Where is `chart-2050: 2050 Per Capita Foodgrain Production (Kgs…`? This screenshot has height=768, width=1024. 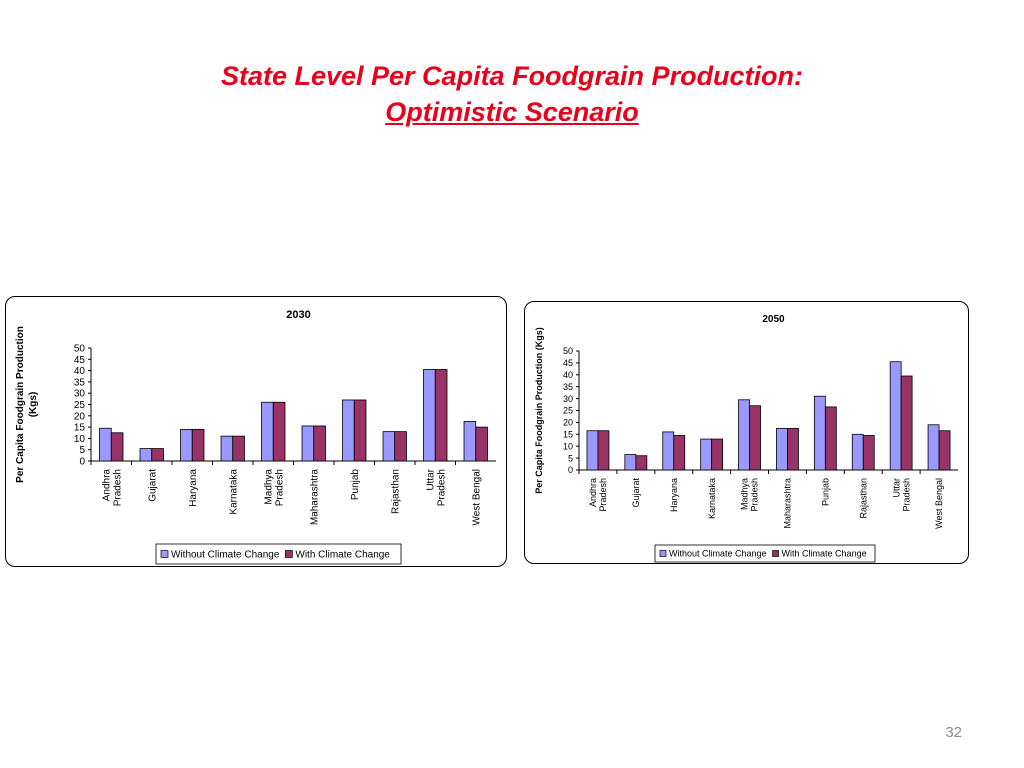
chart-2050: 2050 Per Capita Foodgrain Production (Kgs… is located at coordinates (746, 432).